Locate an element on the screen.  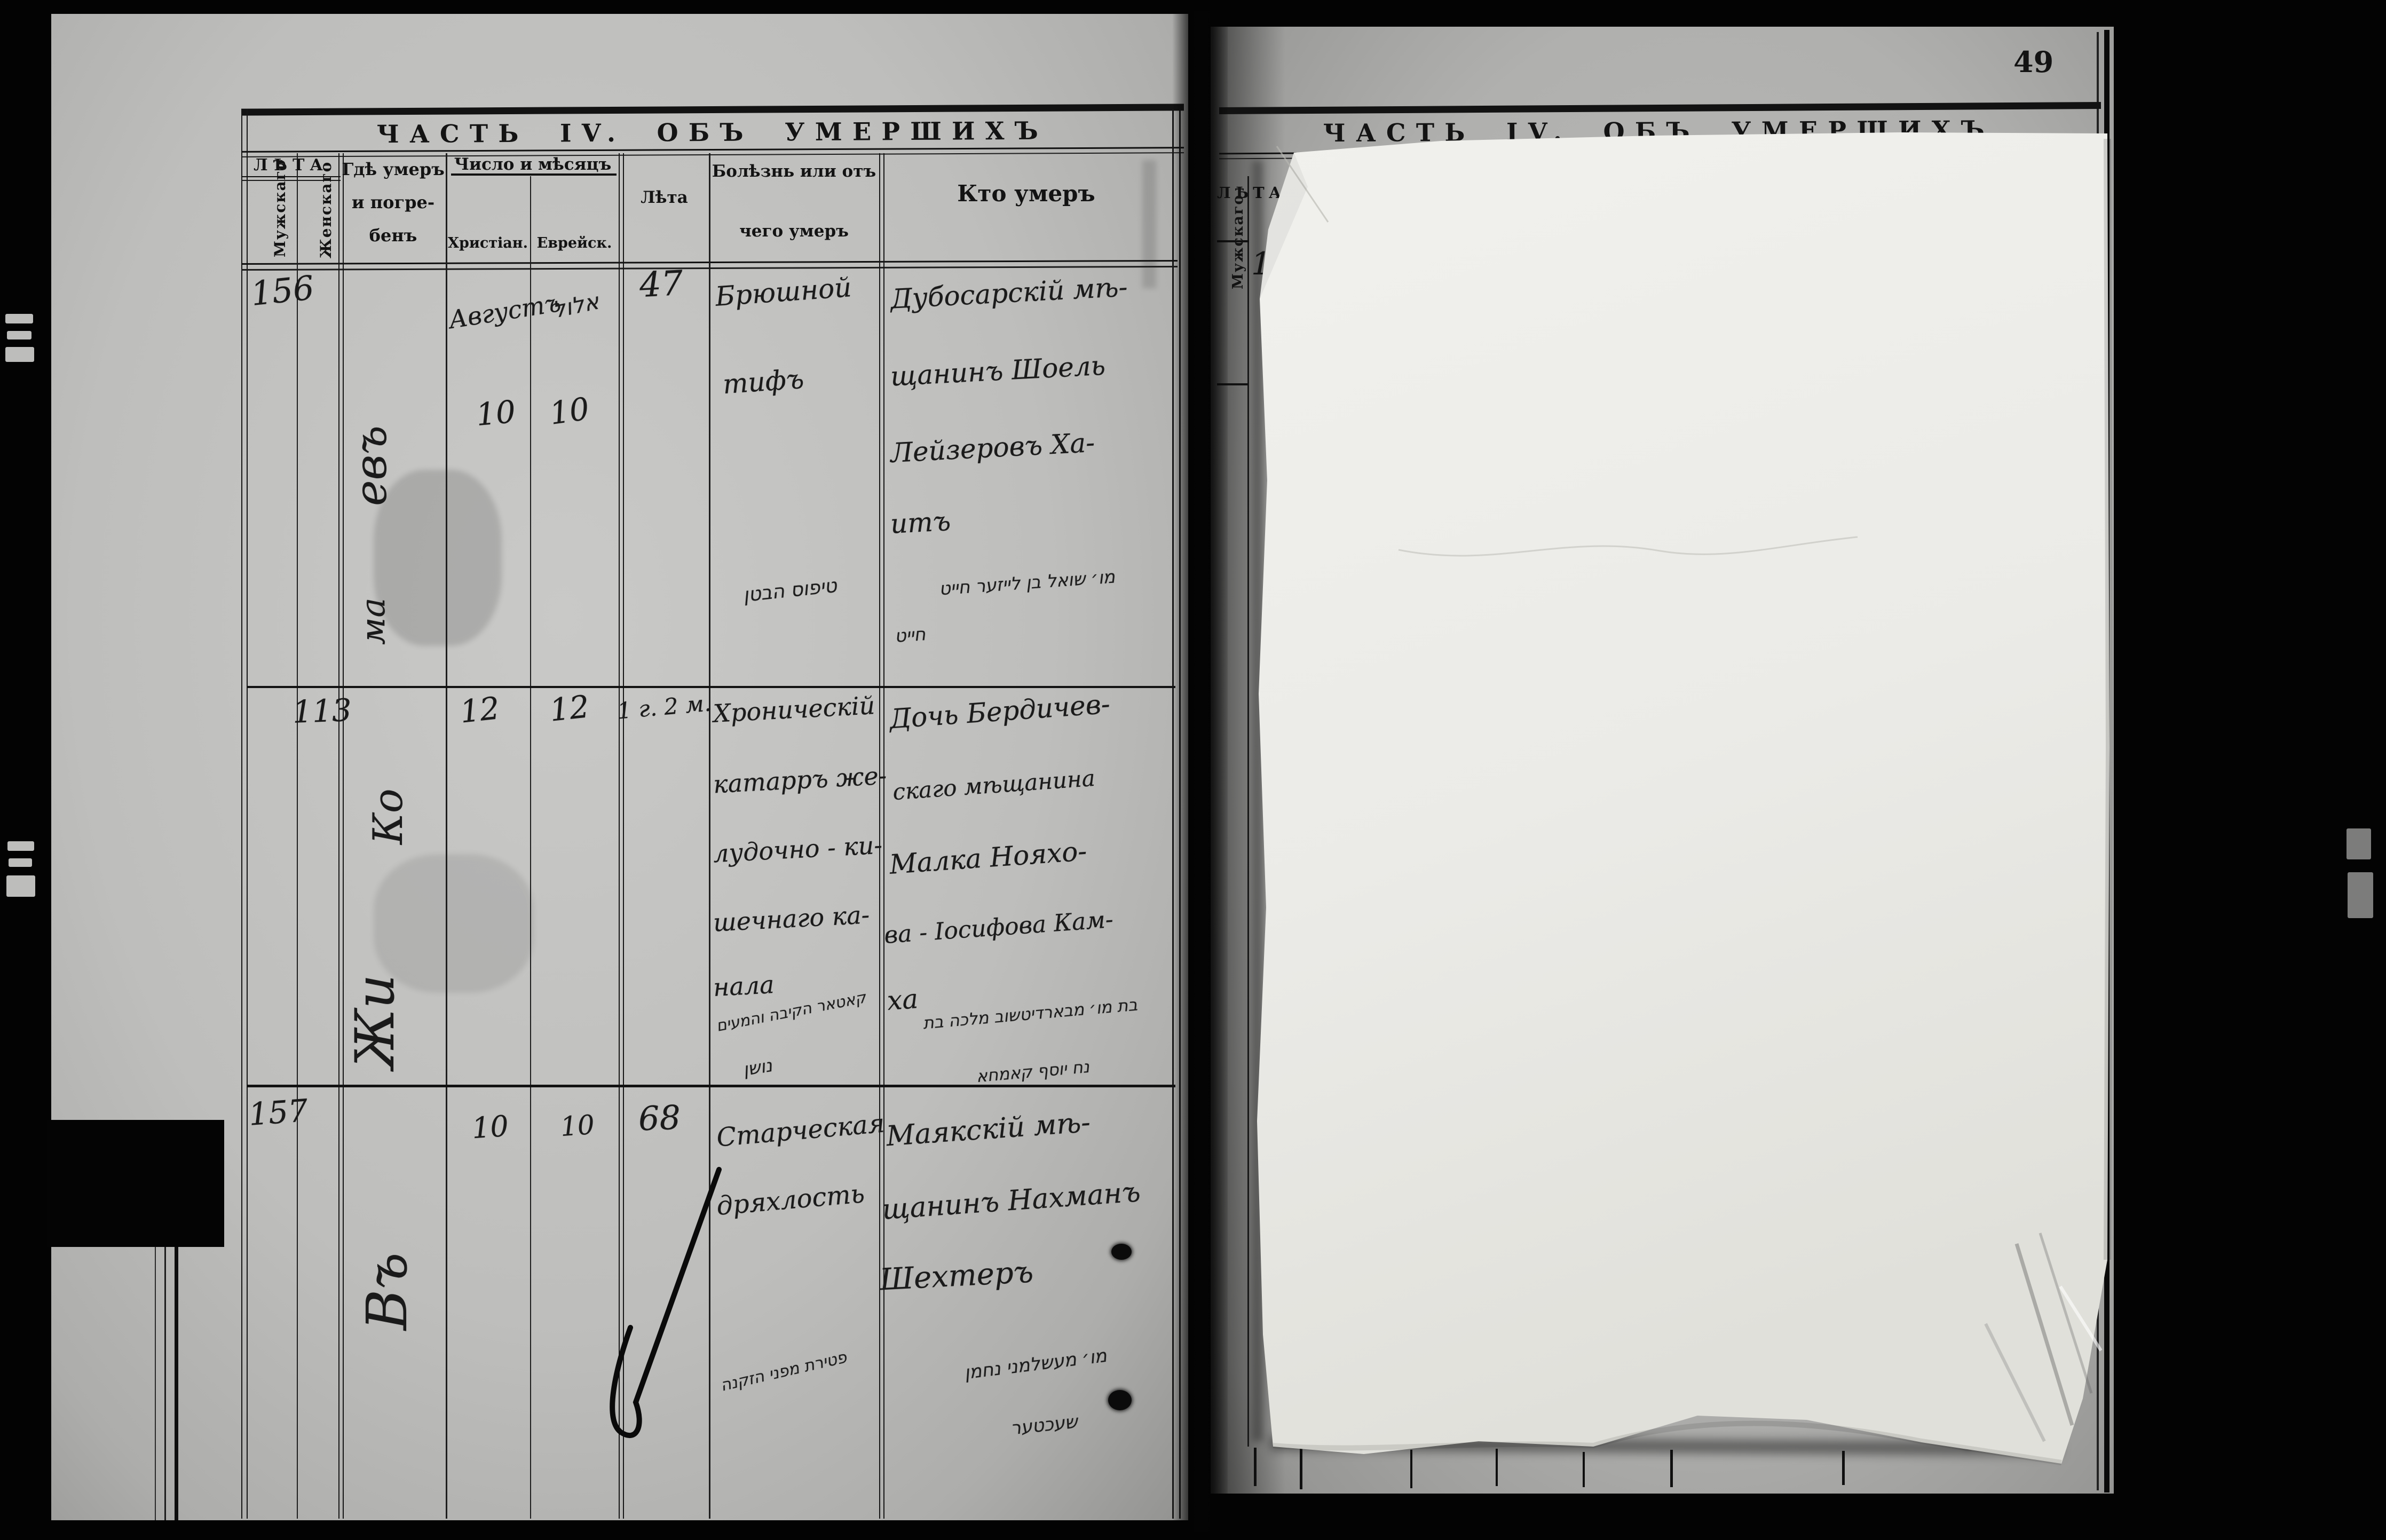
left-register-title: ЧАСТЬ IV. ОБЪ УМЕРШИХЪ is located at coordinates (712, 133).